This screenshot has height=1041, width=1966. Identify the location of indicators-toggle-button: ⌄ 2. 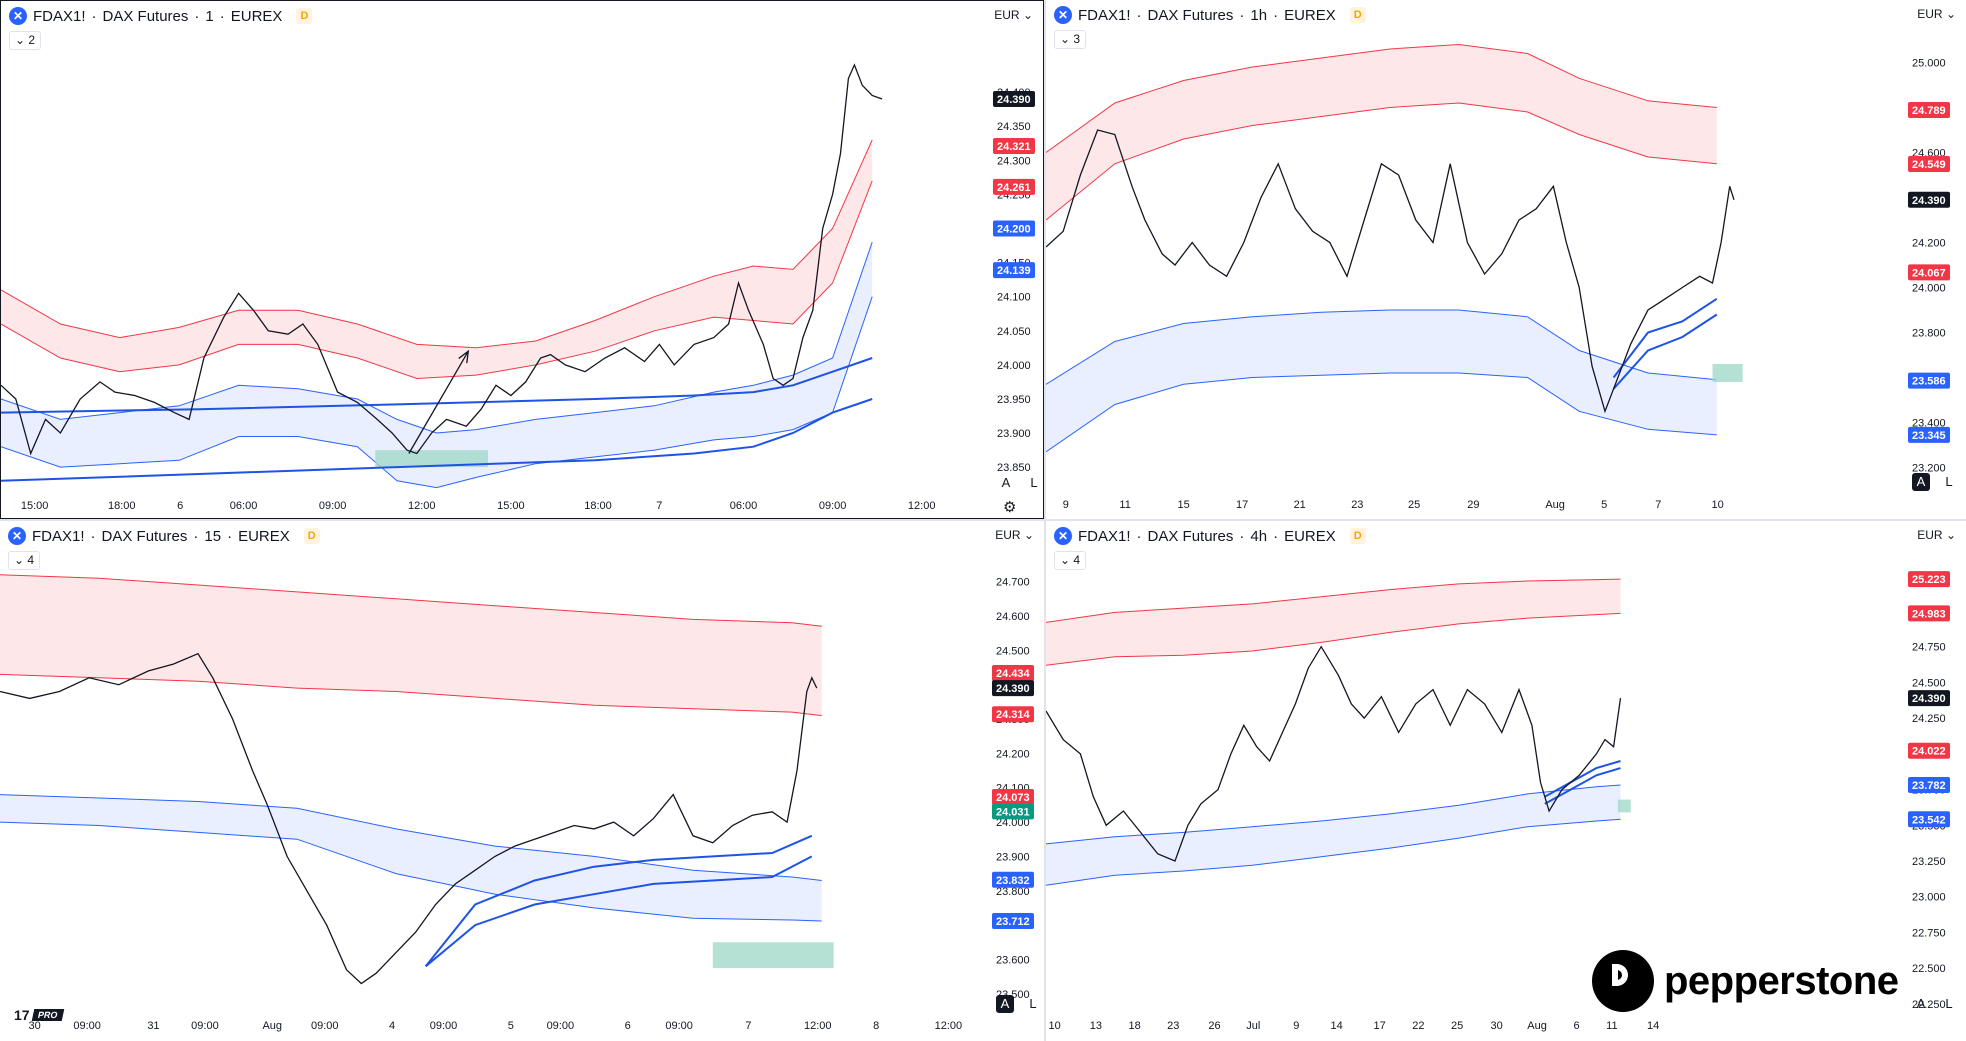
(25, 40).